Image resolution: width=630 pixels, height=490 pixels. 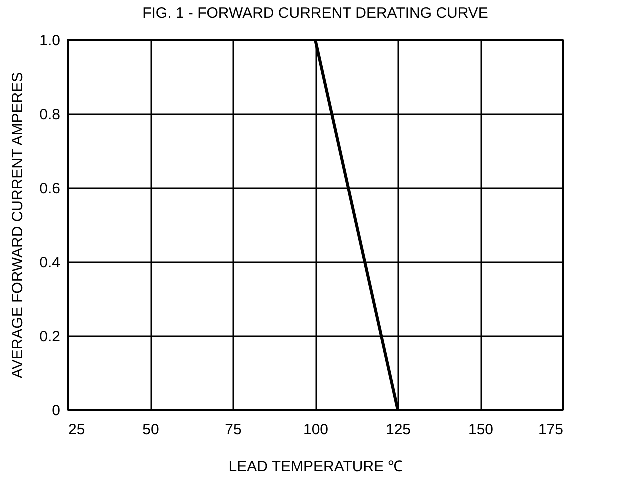 I want to click on x-tick-label: 175, so click(x=551, y=430).